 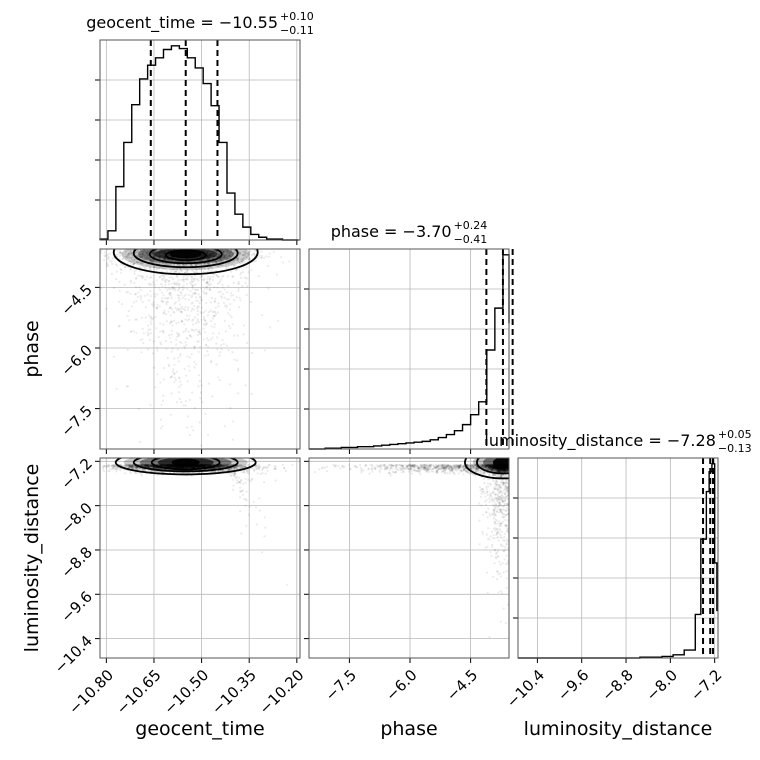 I want to click on title-text: geocent_time = −10.55, so click(x=182, y=23).